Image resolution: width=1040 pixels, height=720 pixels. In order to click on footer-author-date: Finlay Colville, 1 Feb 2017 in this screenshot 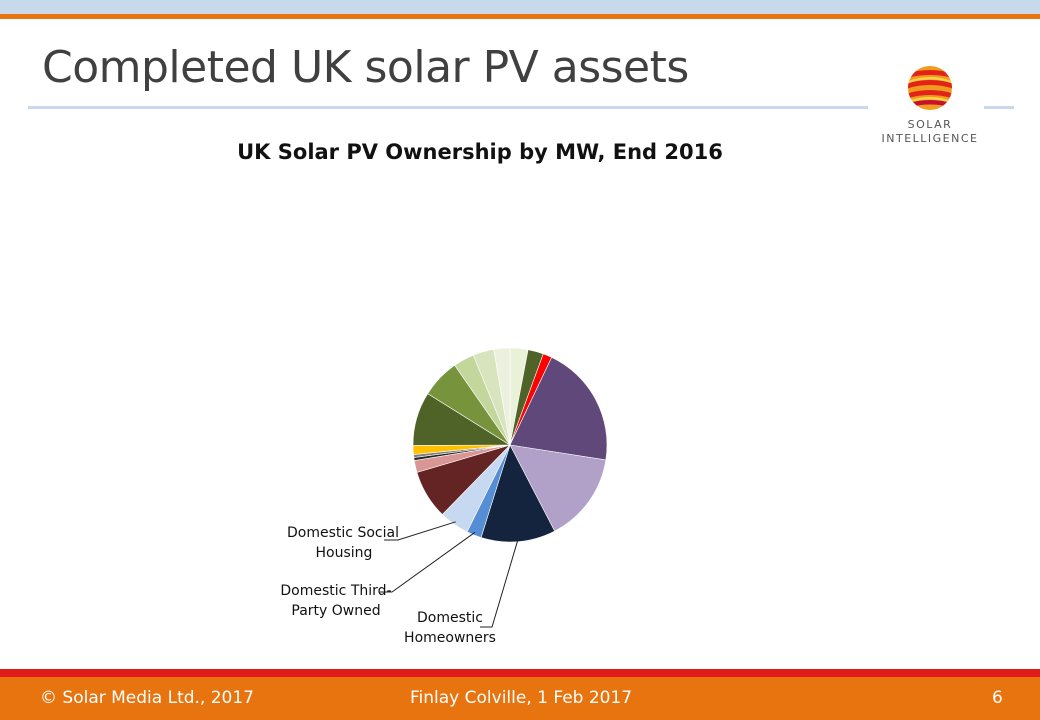, I will do `click(521, 698)`.